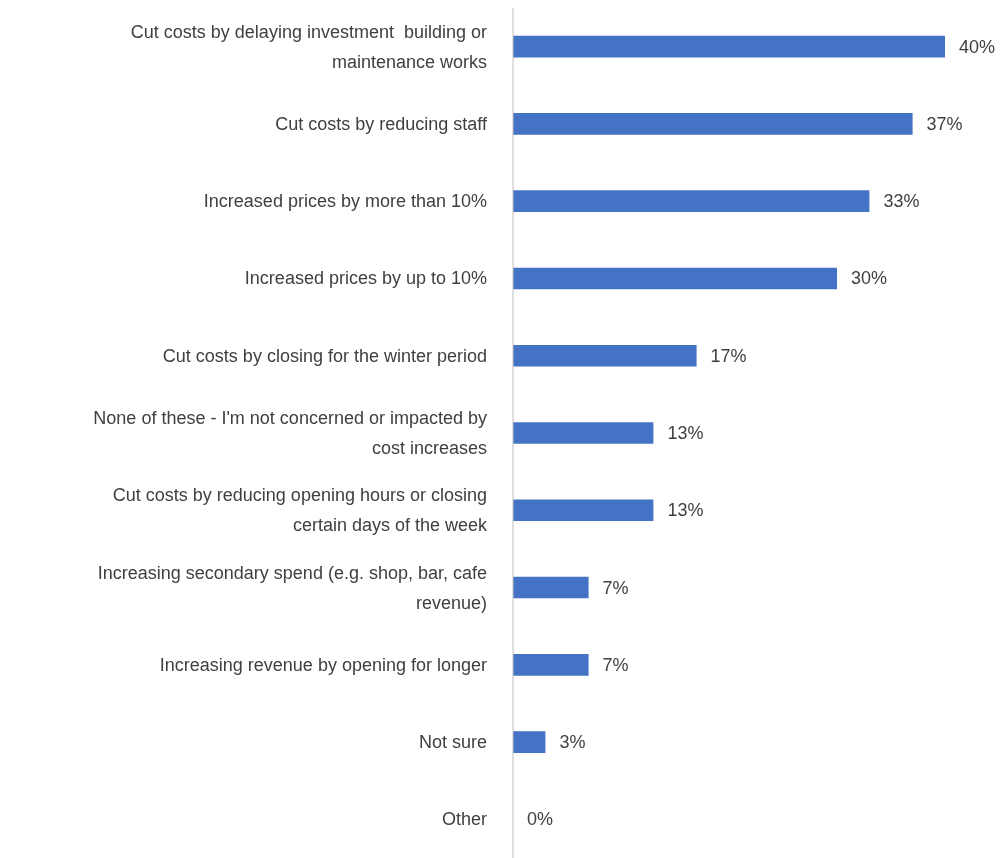 This screenshot has width=1004, height=858. I want to click on data-label: 33%, so click(901, 201).